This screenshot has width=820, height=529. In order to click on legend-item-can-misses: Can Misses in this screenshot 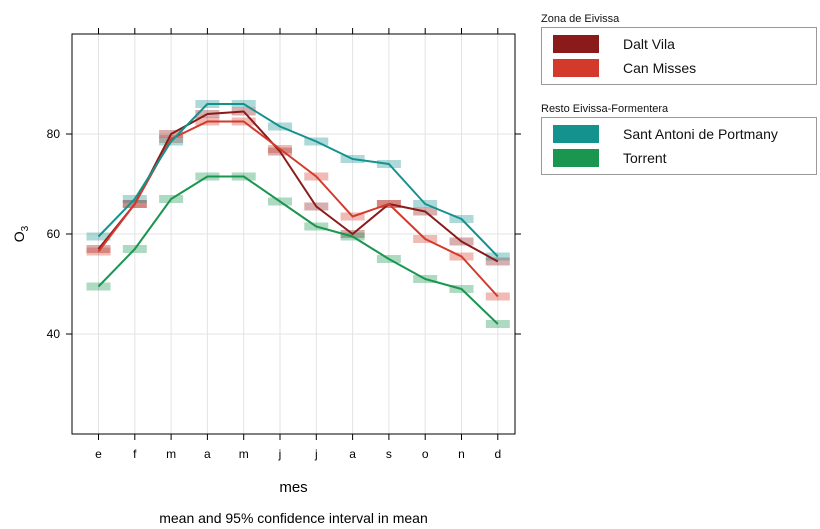, I will do `click(679, 68)`.